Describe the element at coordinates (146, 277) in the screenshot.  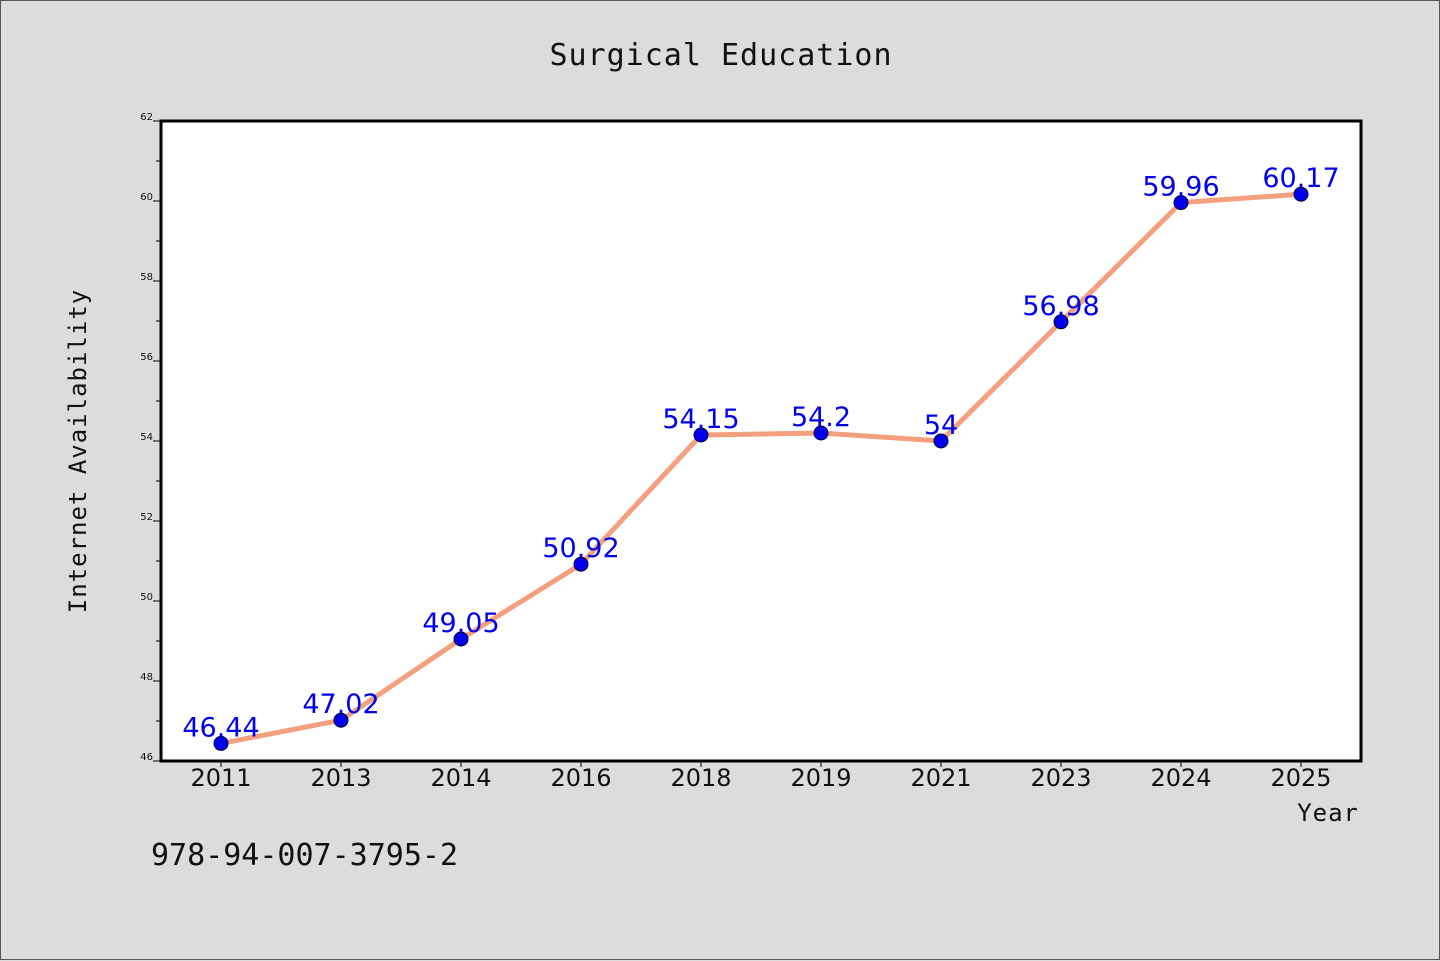
I see `y-tick-label: 58` at that location.